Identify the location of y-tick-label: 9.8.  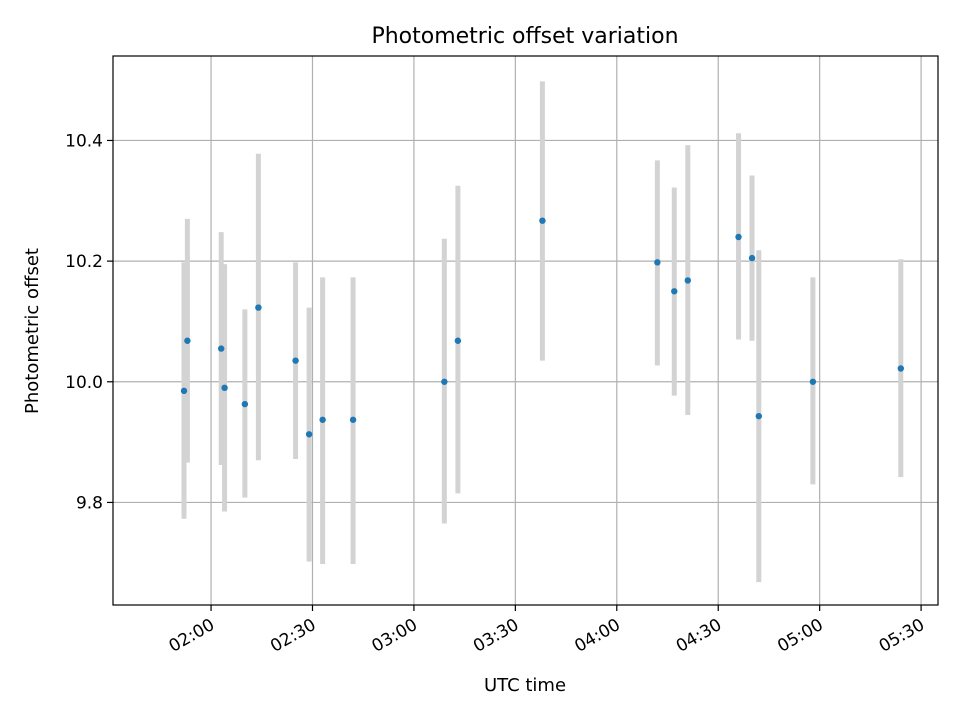
(89, 503).